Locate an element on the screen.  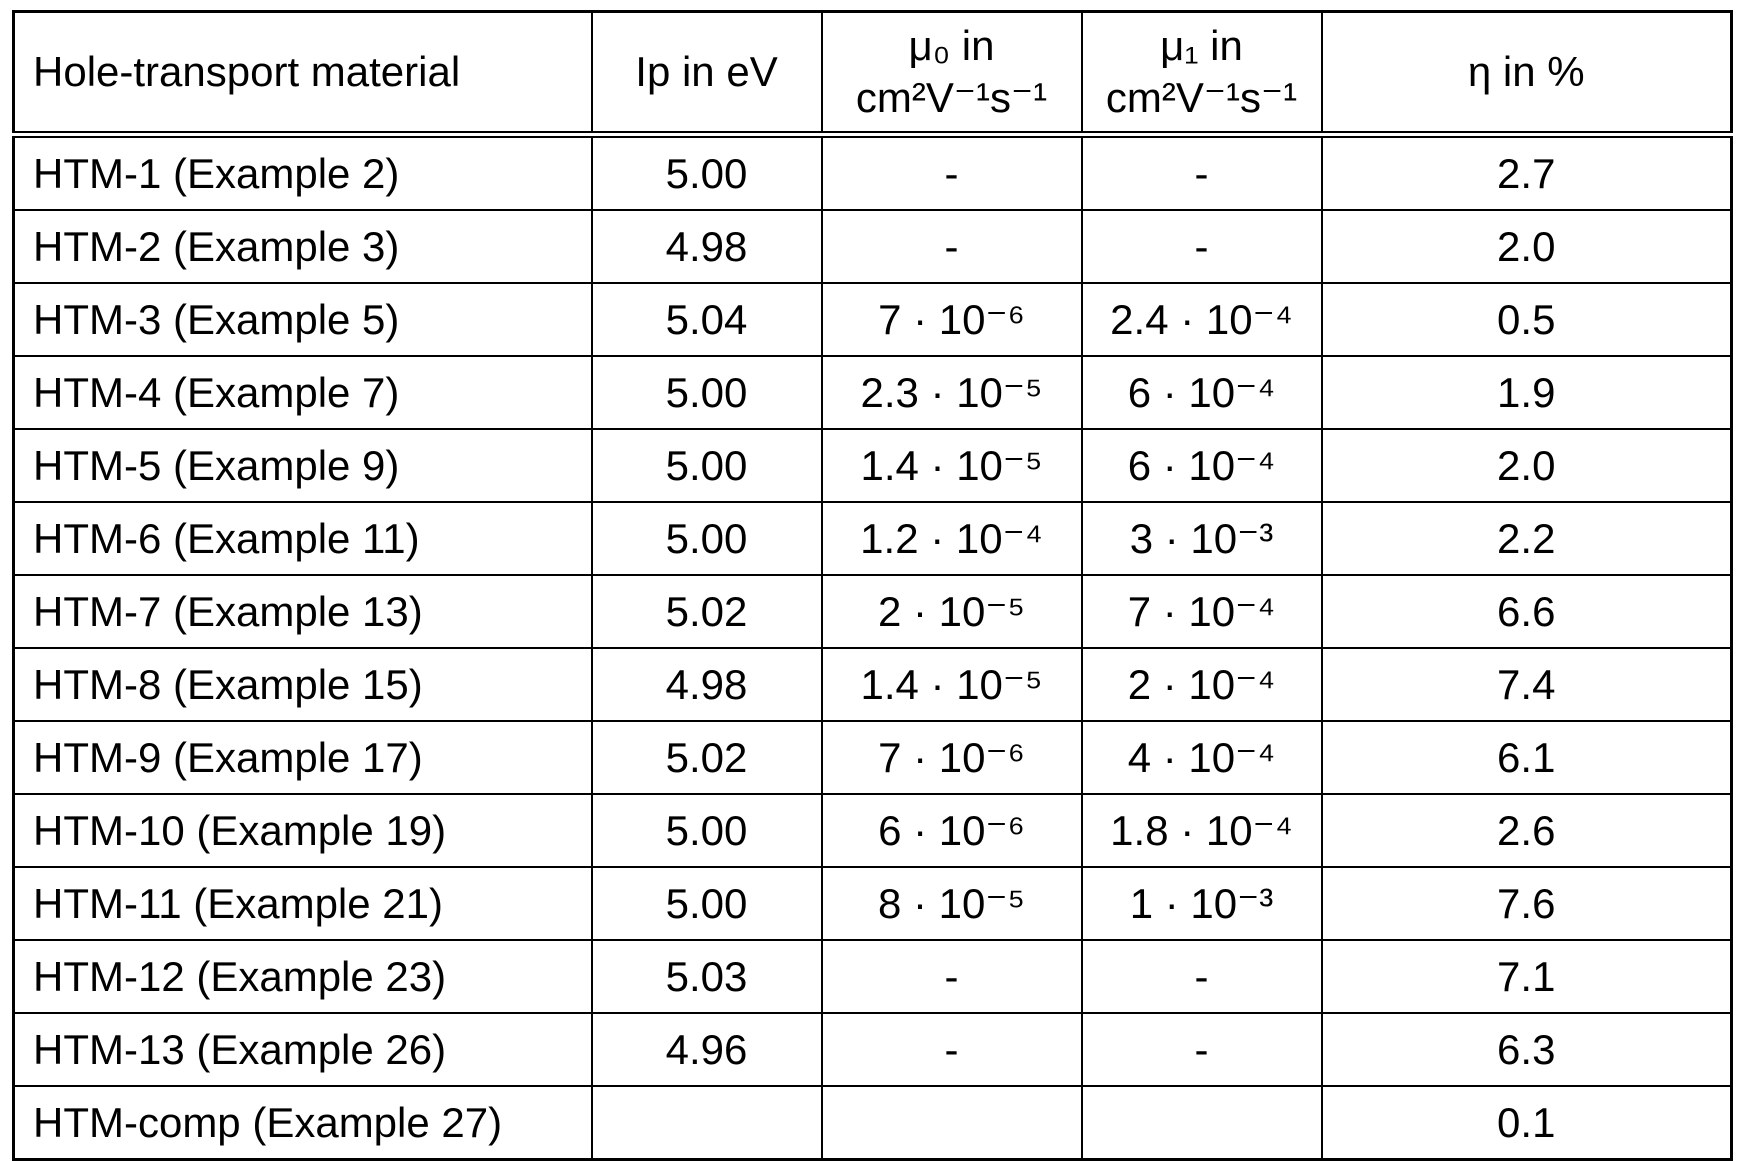
table-row: HTM-2 (Example 3) 4.98 - - 2.0 is located at coordinates (872, 246).